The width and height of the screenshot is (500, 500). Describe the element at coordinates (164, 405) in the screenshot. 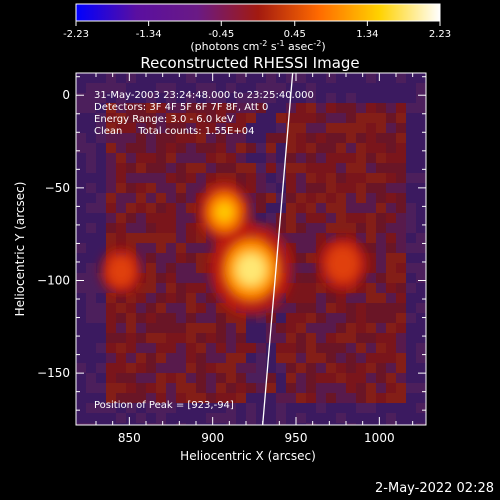

I see `peak-position-label: Position of Peak = [923,-94]` at that location.